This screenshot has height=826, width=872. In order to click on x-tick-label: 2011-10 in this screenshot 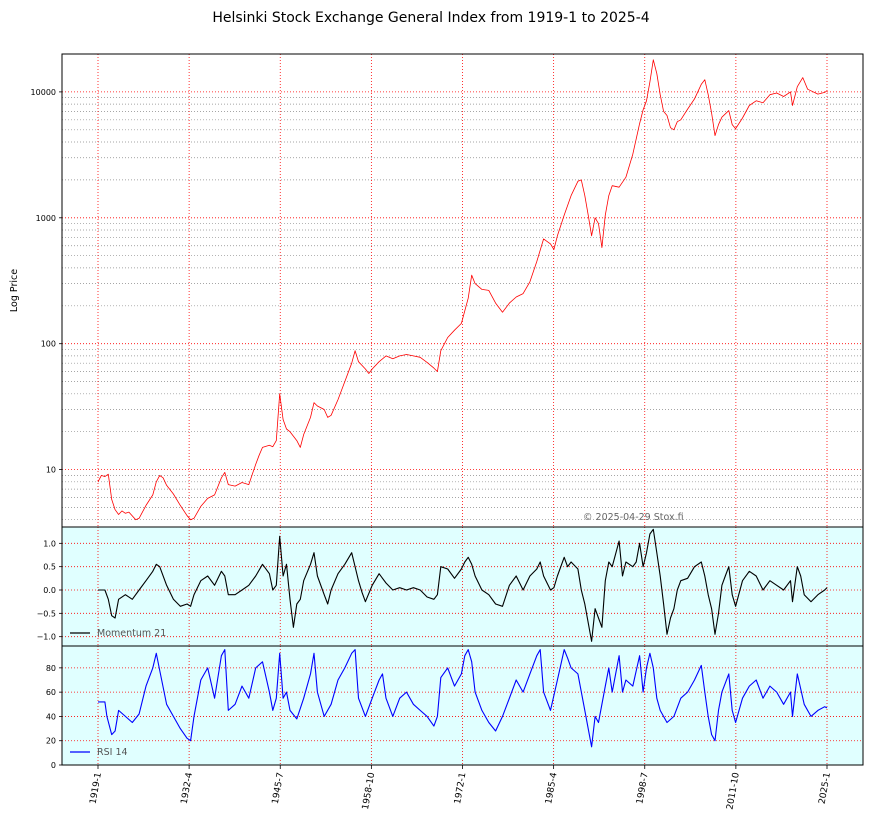, I will do `click(733, 791)`.